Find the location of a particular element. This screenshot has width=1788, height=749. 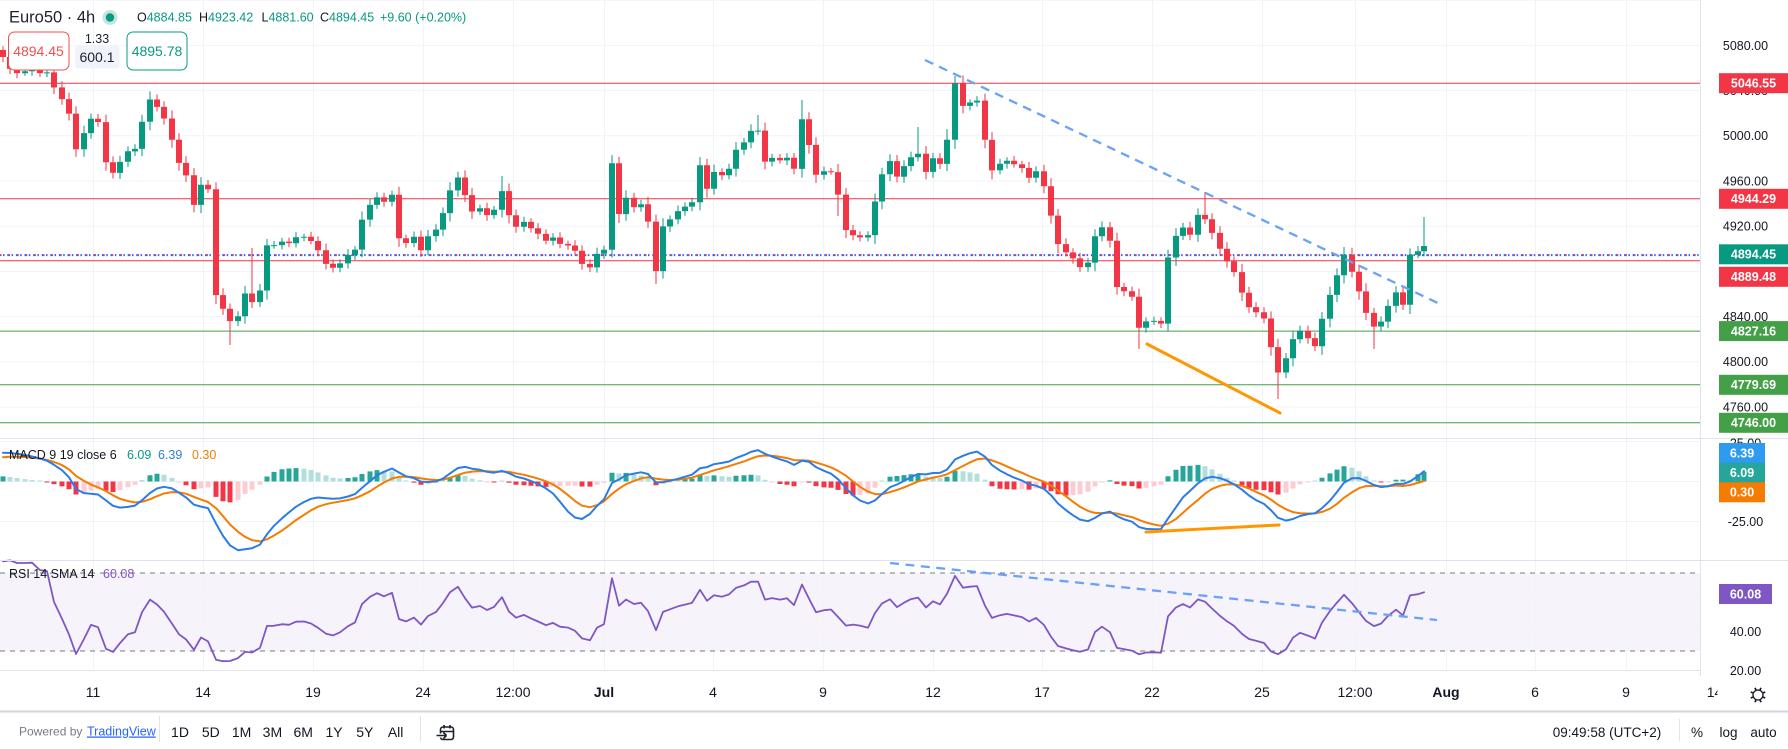

svg-text: 600.1 is located at coordinates (96, 57).